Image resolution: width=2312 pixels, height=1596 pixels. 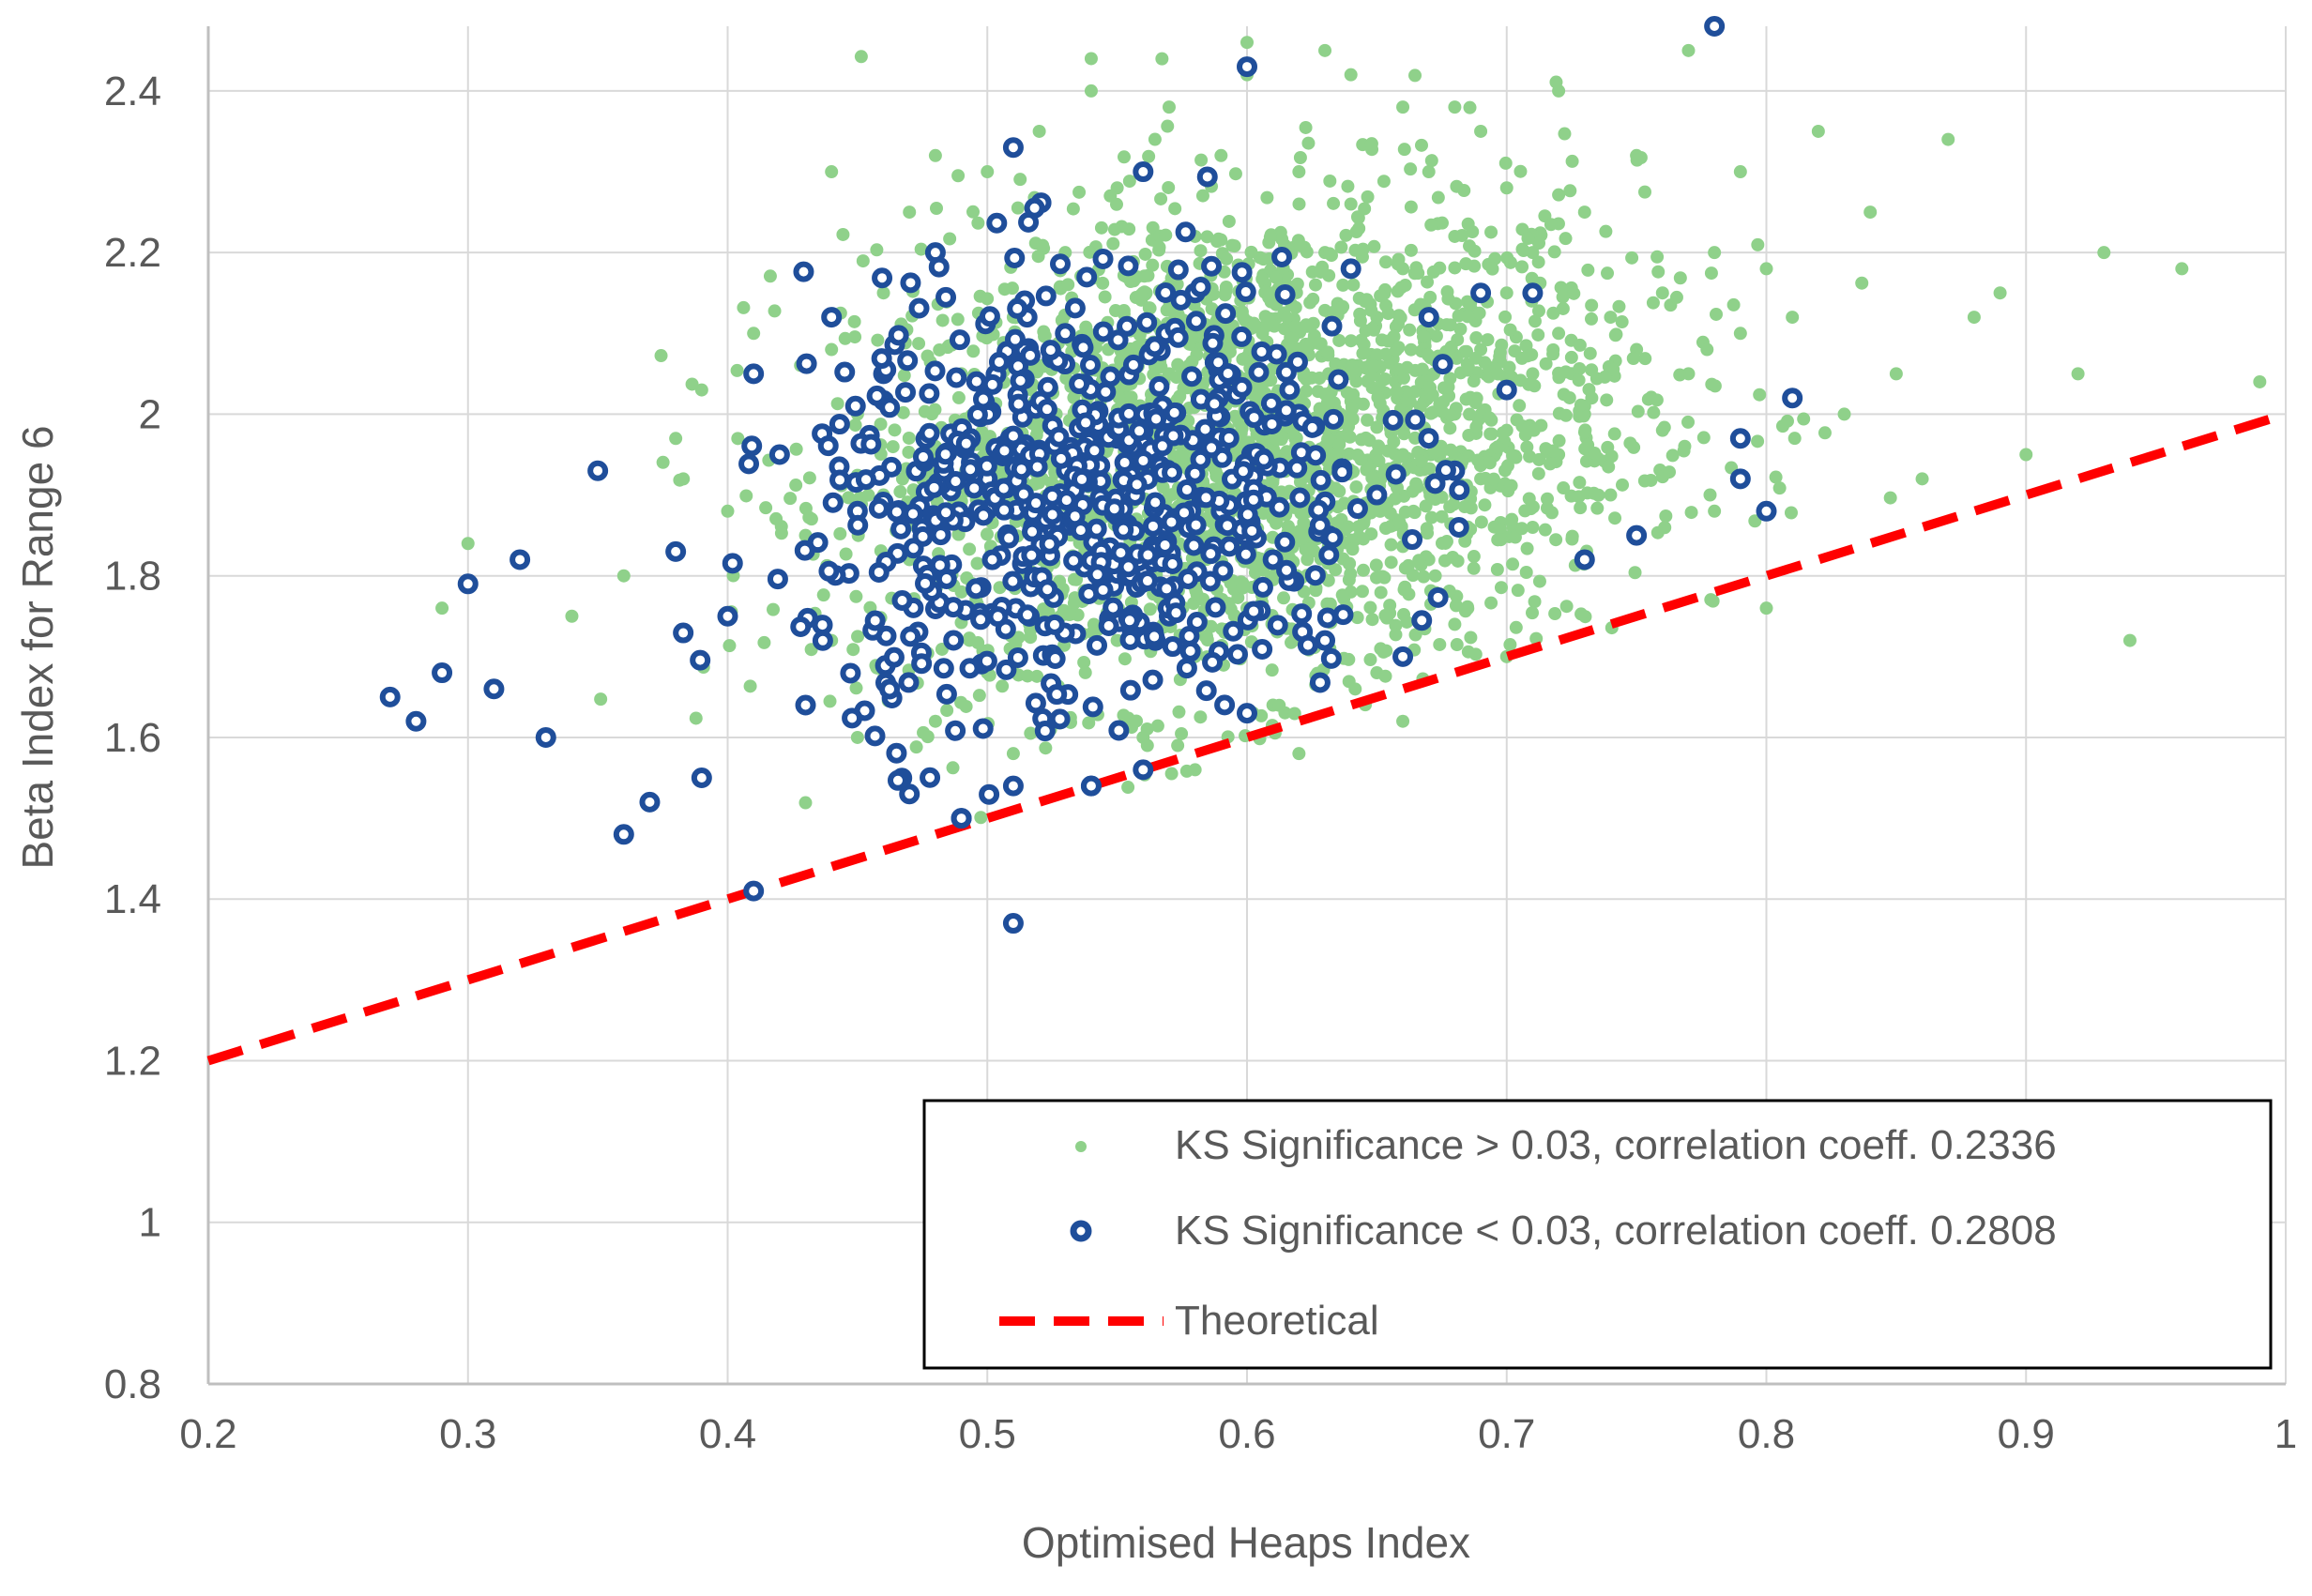 I want to click on x-tick-label: 0.6, so click(x=1246, y=1434).